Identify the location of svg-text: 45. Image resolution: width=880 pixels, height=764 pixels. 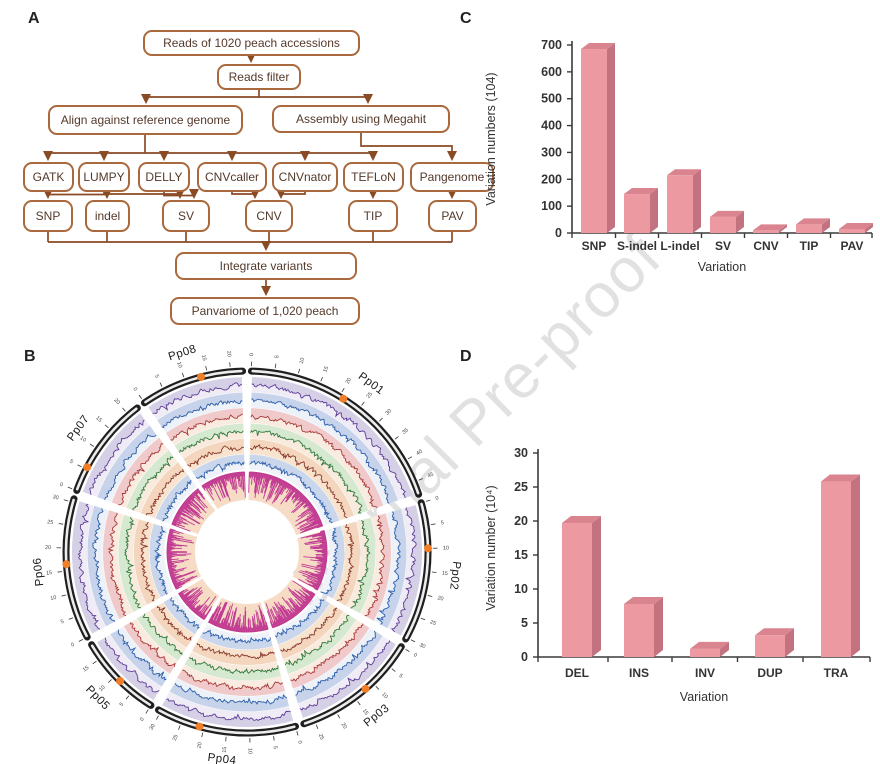
(431, 476).